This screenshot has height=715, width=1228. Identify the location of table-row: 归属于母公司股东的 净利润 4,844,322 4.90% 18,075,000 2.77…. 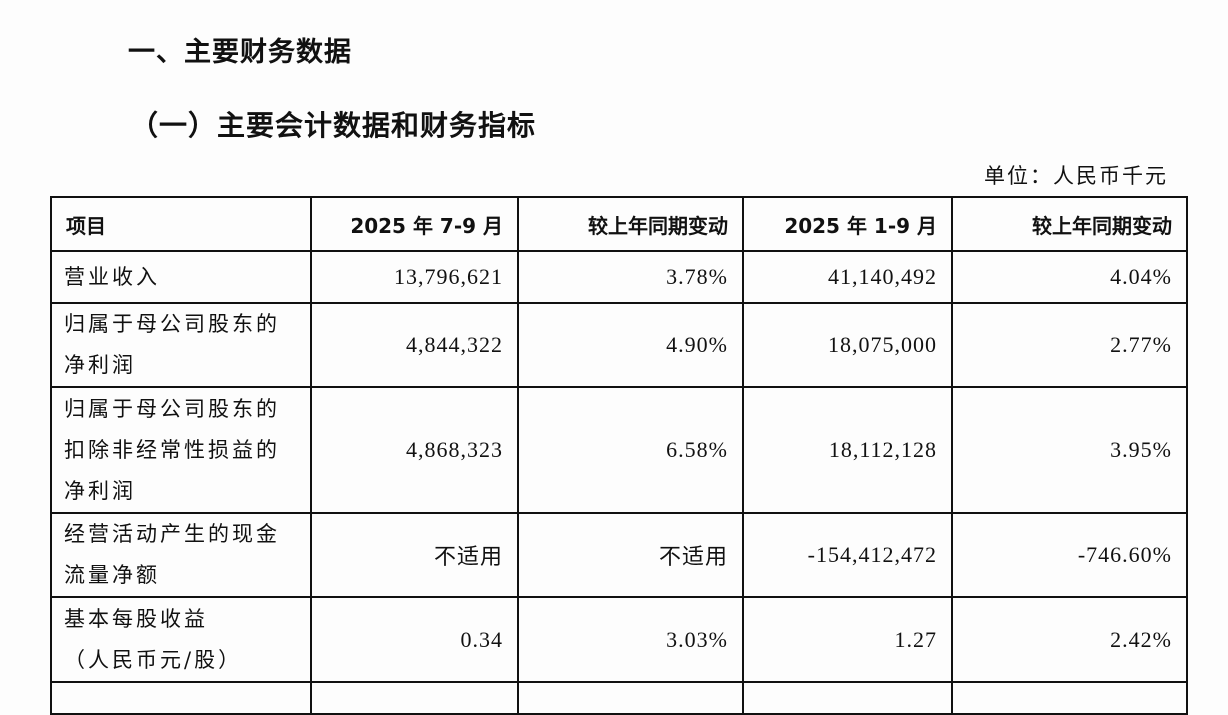
(619, 345).